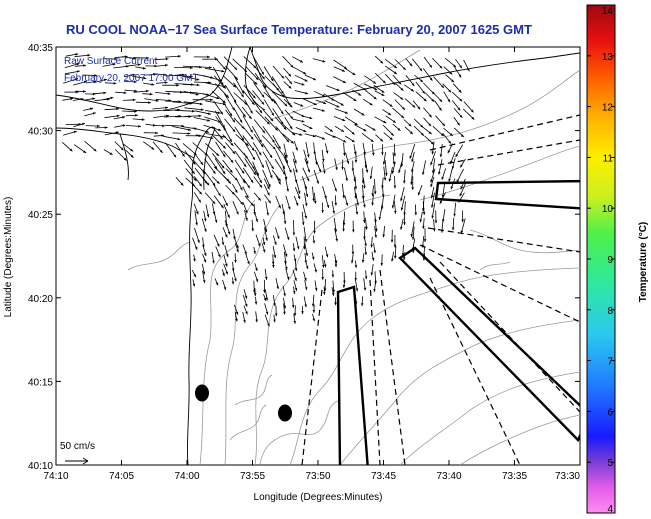 This screenshot has width=651, height=519. I want to click on colorbar-tick-label: 13, so click(608, 57).